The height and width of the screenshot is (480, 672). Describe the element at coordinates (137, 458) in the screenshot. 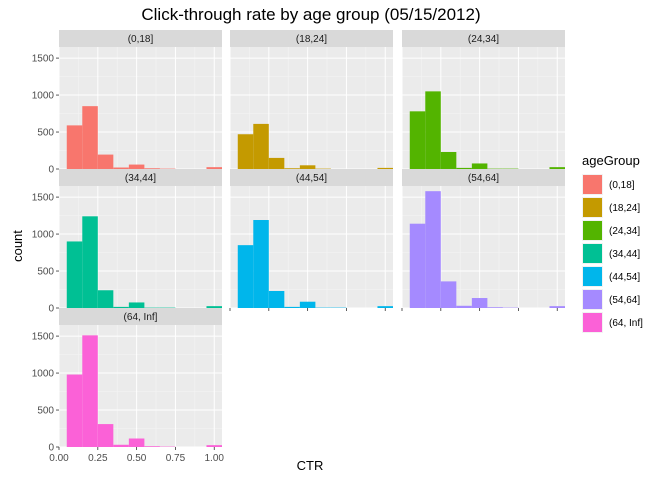

I see `x-tick-label: 0.50` at that location.